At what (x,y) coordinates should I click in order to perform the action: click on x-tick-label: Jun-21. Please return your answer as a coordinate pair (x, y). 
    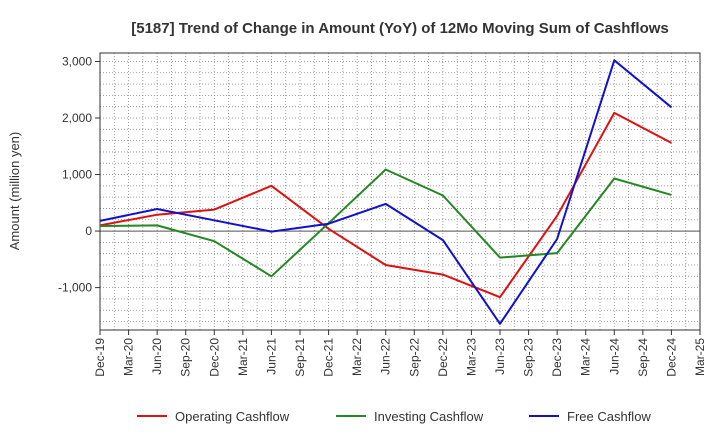
    Looking at the image, I should click on (271, 356).